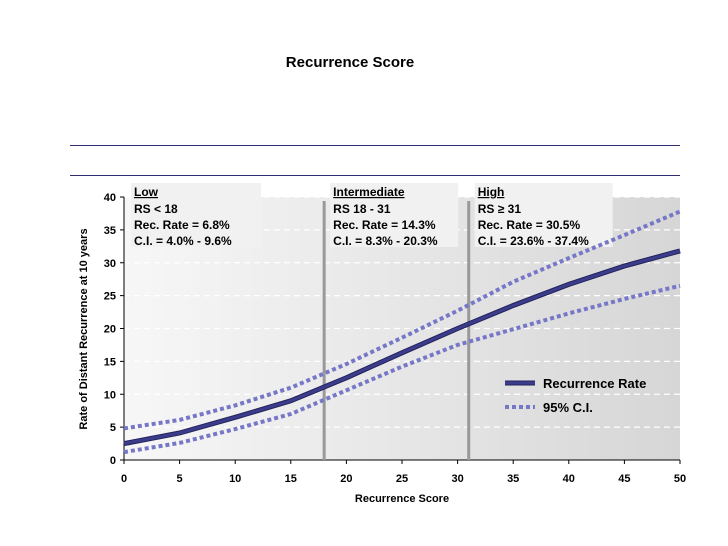 The image size is (728, 546). What do you see at coordinates (375, 175) in the screenshot?
I see `divider-bottom` at bounding box center [375, 175].